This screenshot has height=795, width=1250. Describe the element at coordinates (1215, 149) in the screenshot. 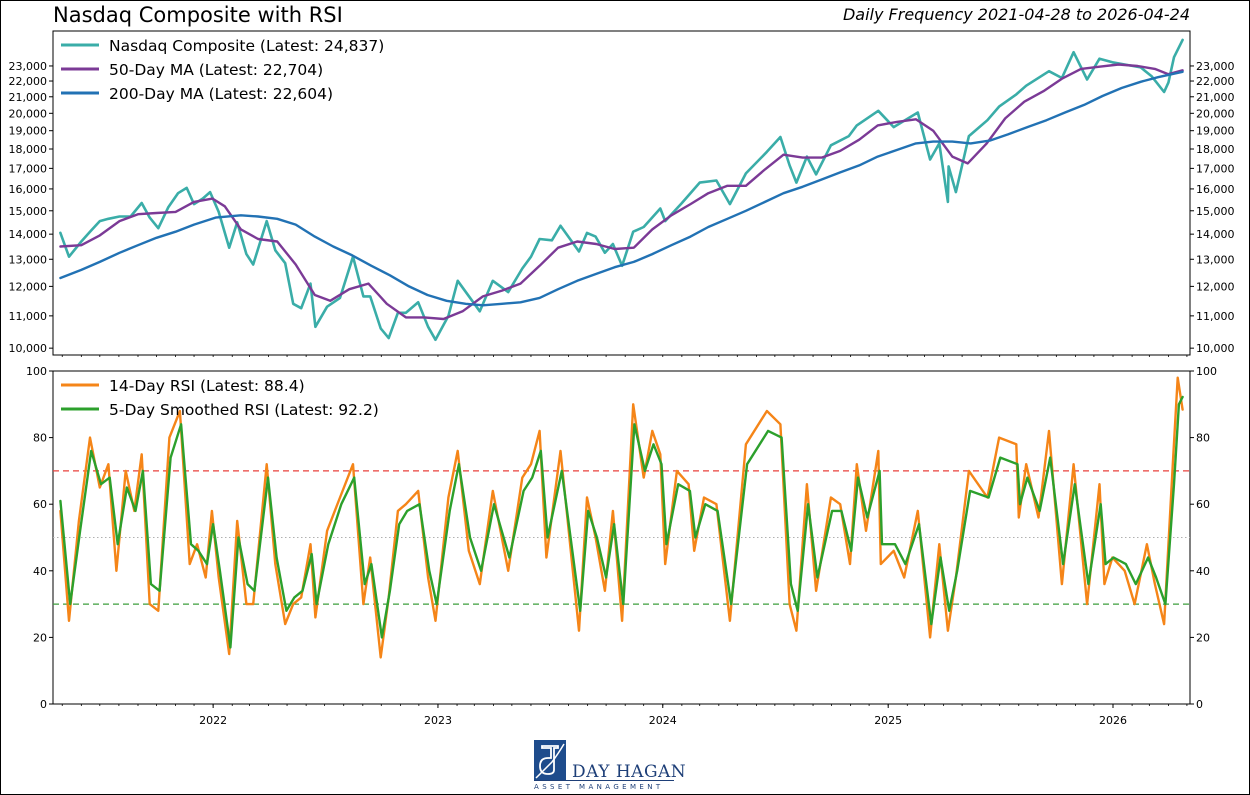

I see `price-y-tick-label-right: 18,000` at that location.